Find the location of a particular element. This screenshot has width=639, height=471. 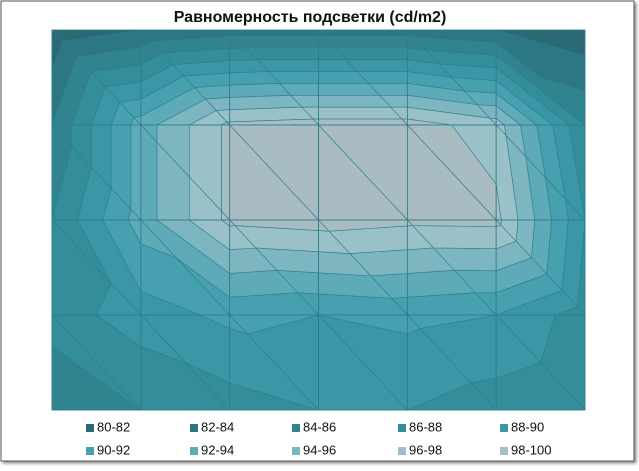

legend-label: 96-98 is located at coordinates (425, 449).